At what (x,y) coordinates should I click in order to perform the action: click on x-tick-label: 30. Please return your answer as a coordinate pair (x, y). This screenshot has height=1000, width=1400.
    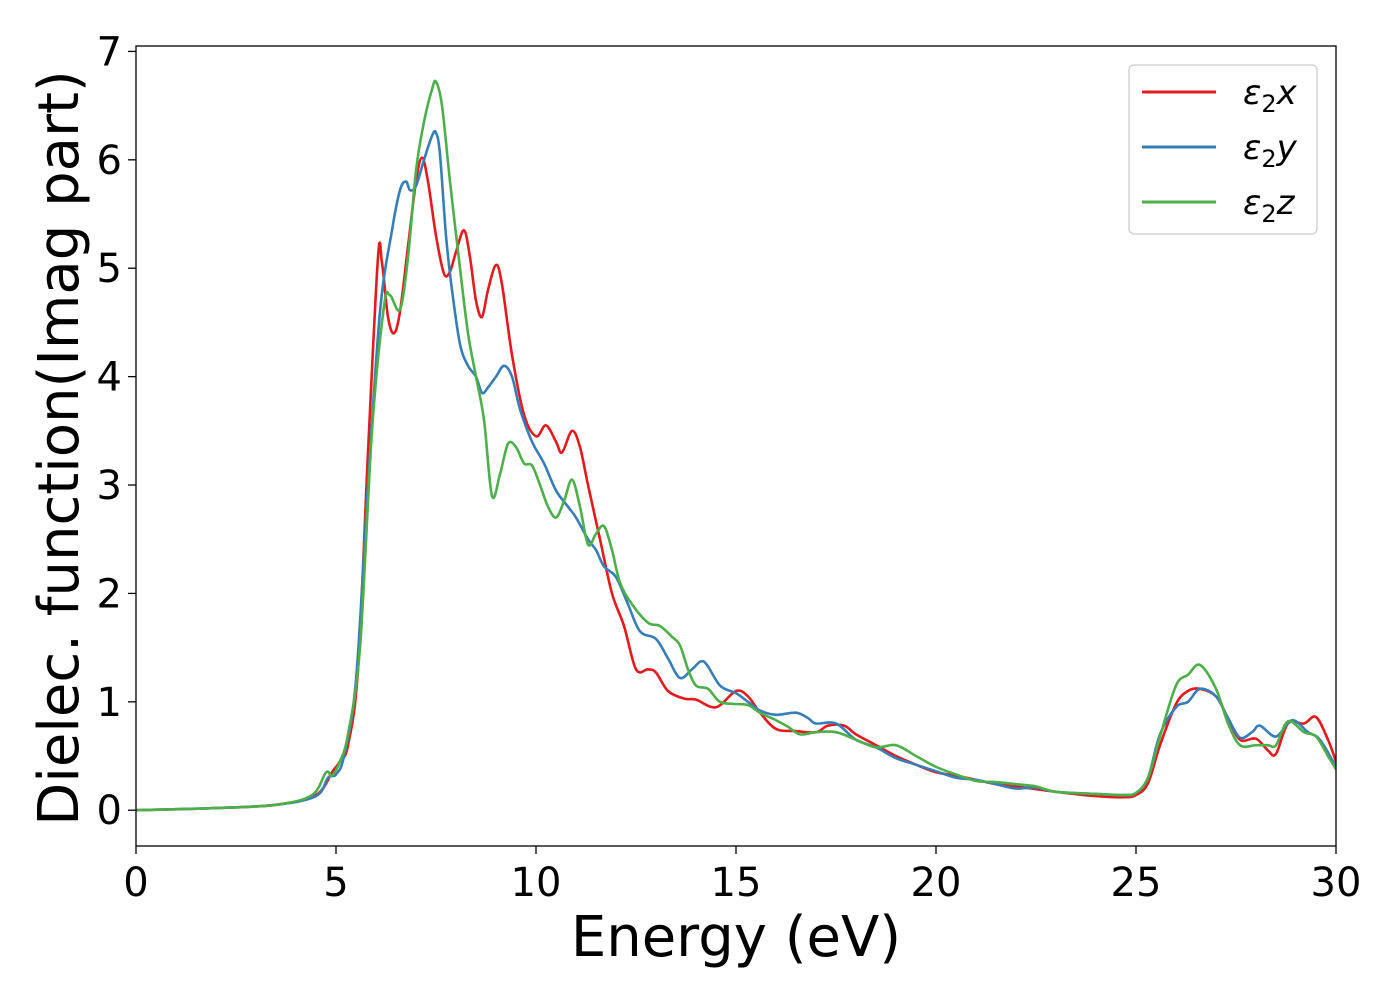
    Looking at the image, I should click on (1336, 883).